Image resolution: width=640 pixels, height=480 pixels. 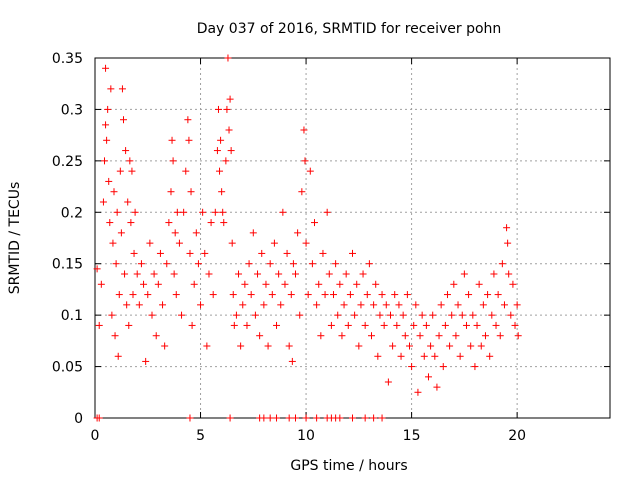 I want to click on x-tick-label: 5, so click(x=200, y=436).